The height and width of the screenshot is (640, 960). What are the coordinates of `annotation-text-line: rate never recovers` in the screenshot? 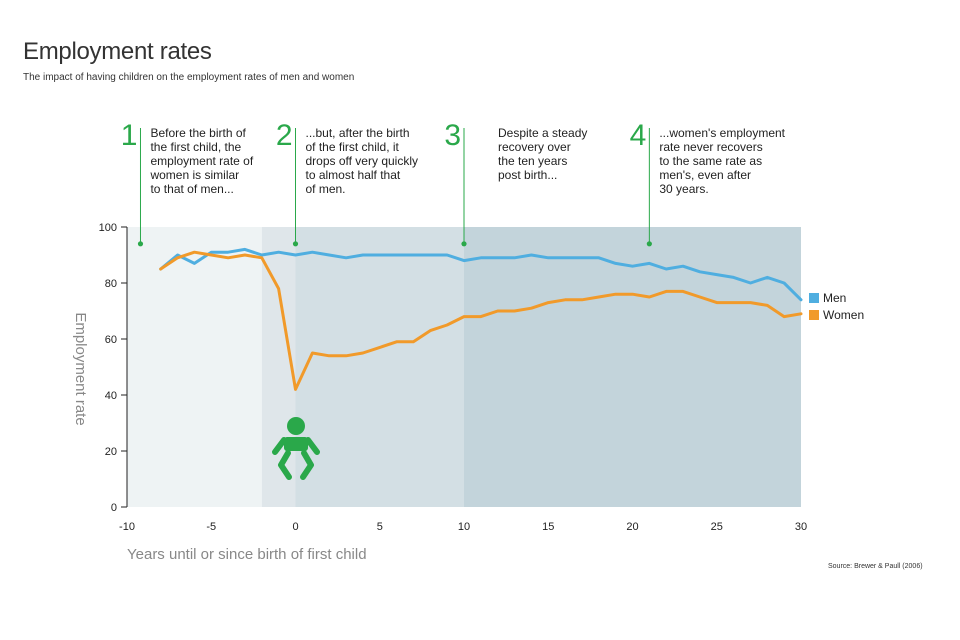 It's located at (710, 147).